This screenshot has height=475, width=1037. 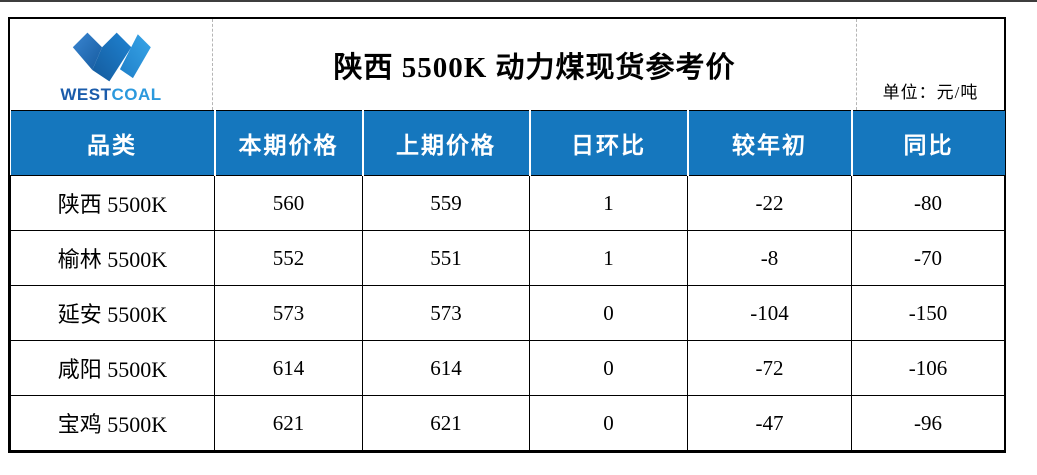 I want to click on cell-previous: 559, so click(x=446, y=203).